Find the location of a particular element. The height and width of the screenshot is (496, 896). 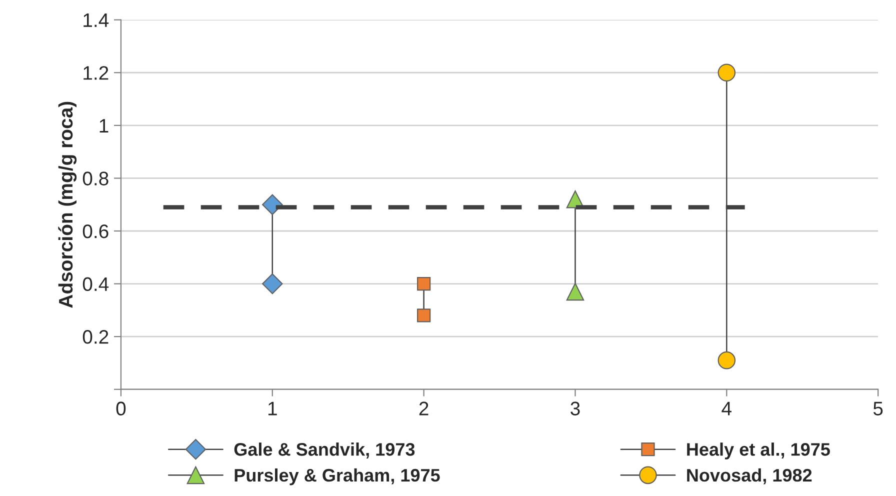

x-tick-label: 5 is located at coordinates (878, 409).